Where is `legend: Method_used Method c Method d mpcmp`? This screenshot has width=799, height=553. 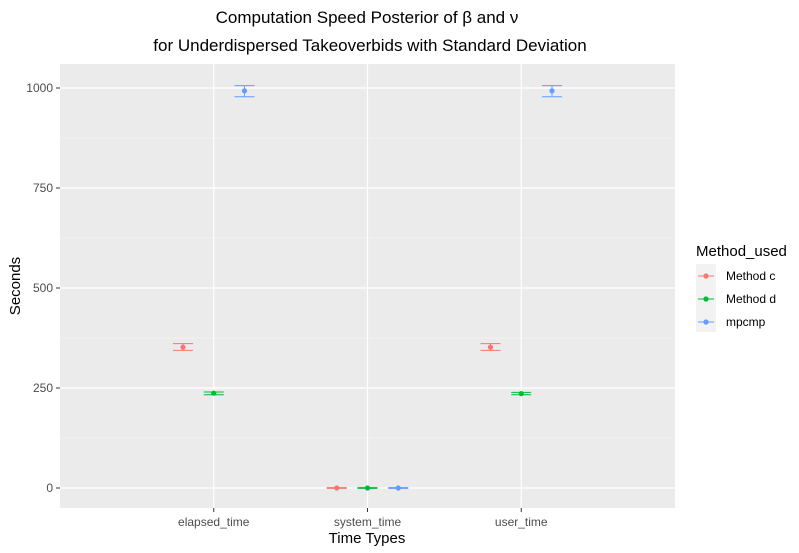 legend: Method_used Method c Method d mpcmp is located at coordinates (741, 287).